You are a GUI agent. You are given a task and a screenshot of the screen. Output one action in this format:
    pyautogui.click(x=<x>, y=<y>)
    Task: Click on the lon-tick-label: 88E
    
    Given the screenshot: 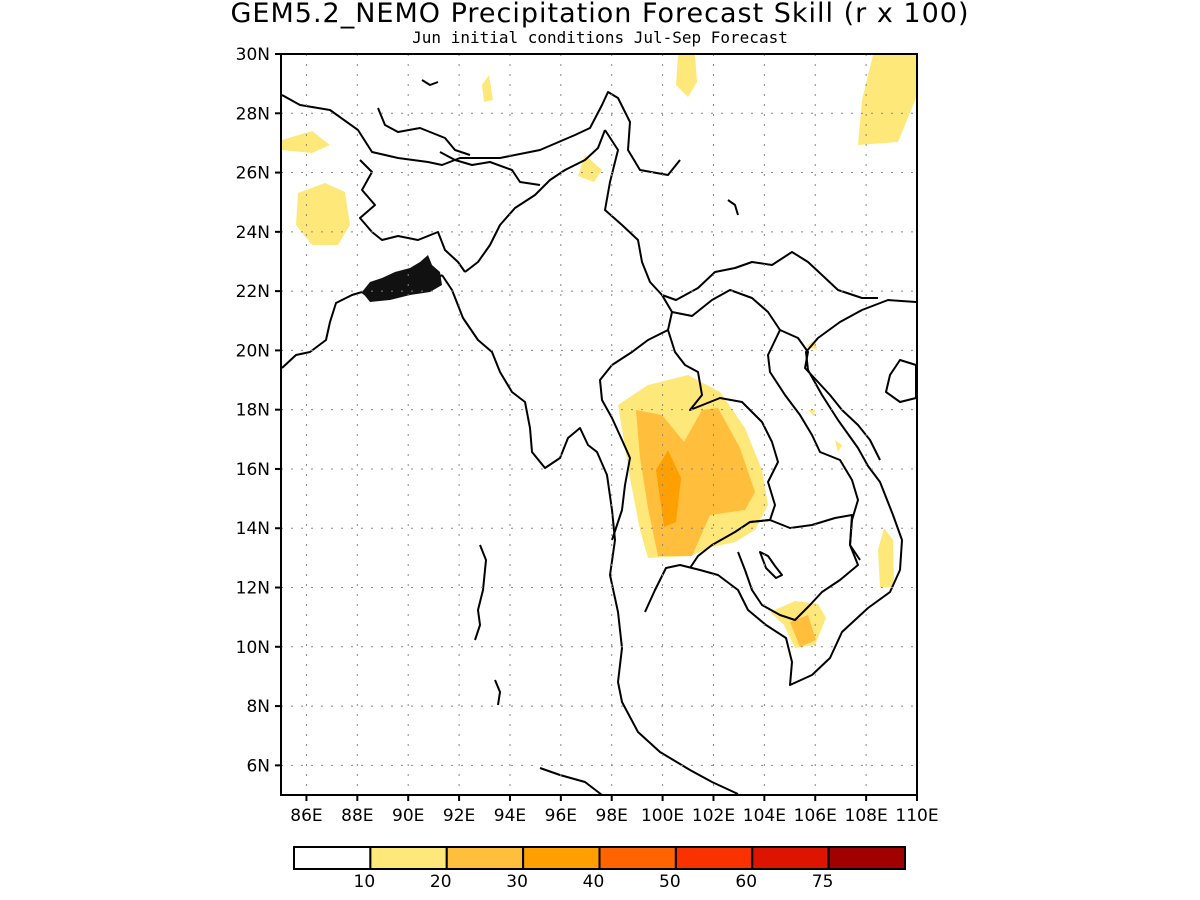 What is the action you would take?
    pyautogui.click(x=357, y=816)
    